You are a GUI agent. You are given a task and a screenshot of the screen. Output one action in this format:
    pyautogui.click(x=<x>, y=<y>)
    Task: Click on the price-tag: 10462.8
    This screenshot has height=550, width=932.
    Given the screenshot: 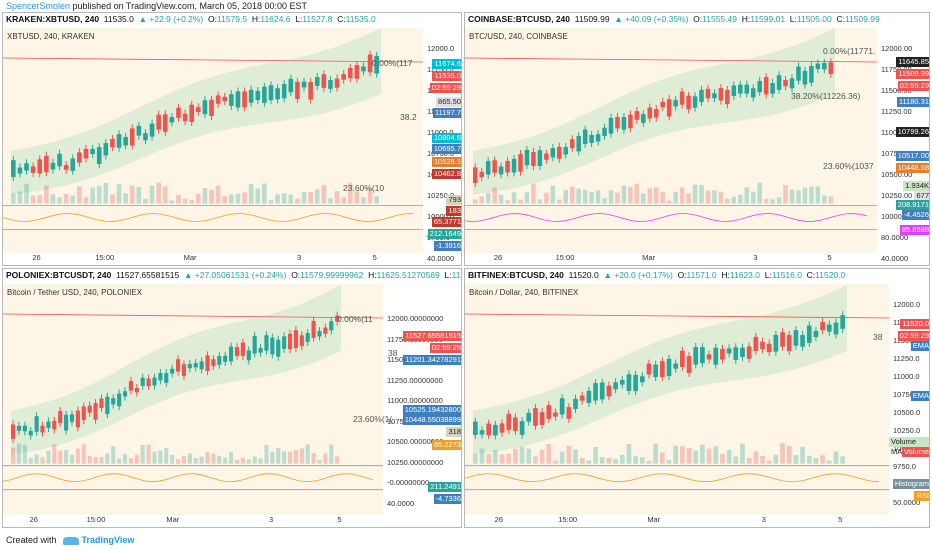 What is the action you would take?
    pyautogui.click(x=446, y=174)
    